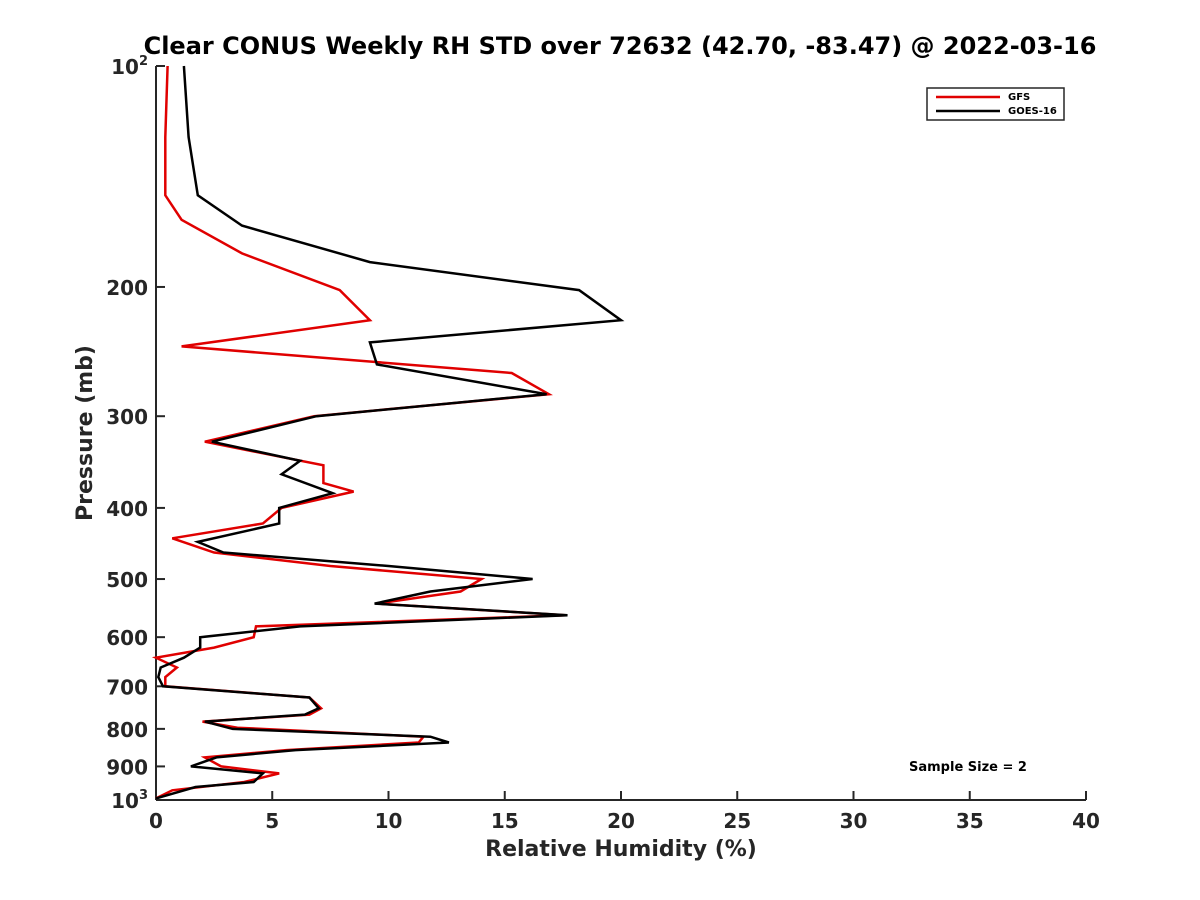  I want to click on x-tick-label: 40, so click(1086, 821).